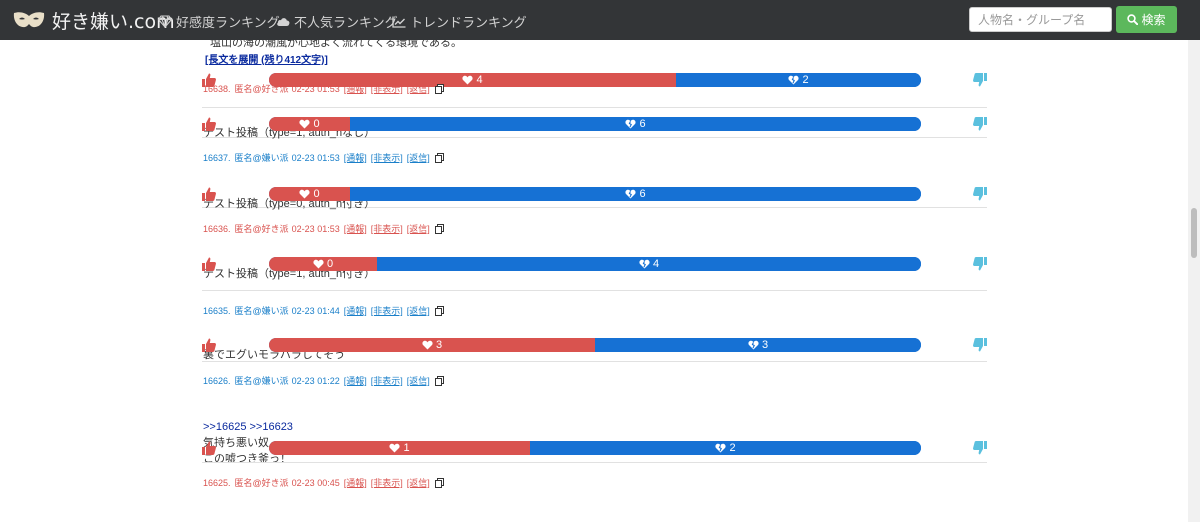 The height and width of the screenshot is (522, 1200). What do you see at coordinates (283, 22) in the screenshot?
I see `cloud-icon` at bounding box center [283, 22].